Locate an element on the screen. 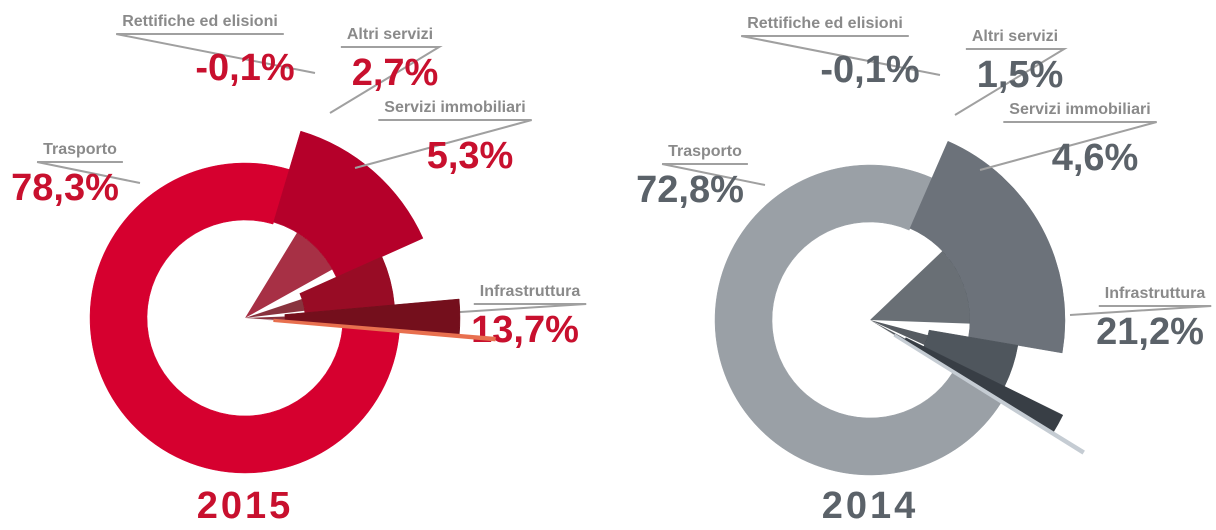 The width and height of the screenshot is (1216, 530). chart-title: 2014 is located at coordinates (870, 506).